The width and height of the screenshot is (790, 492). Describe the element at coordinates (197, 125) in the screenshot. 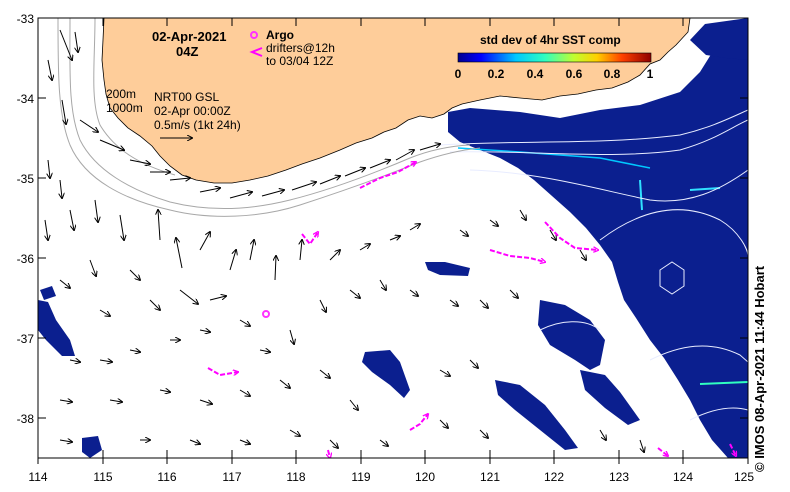

I see `vector-scale-label: 0.5m/s (1kt 24h)` at that location.